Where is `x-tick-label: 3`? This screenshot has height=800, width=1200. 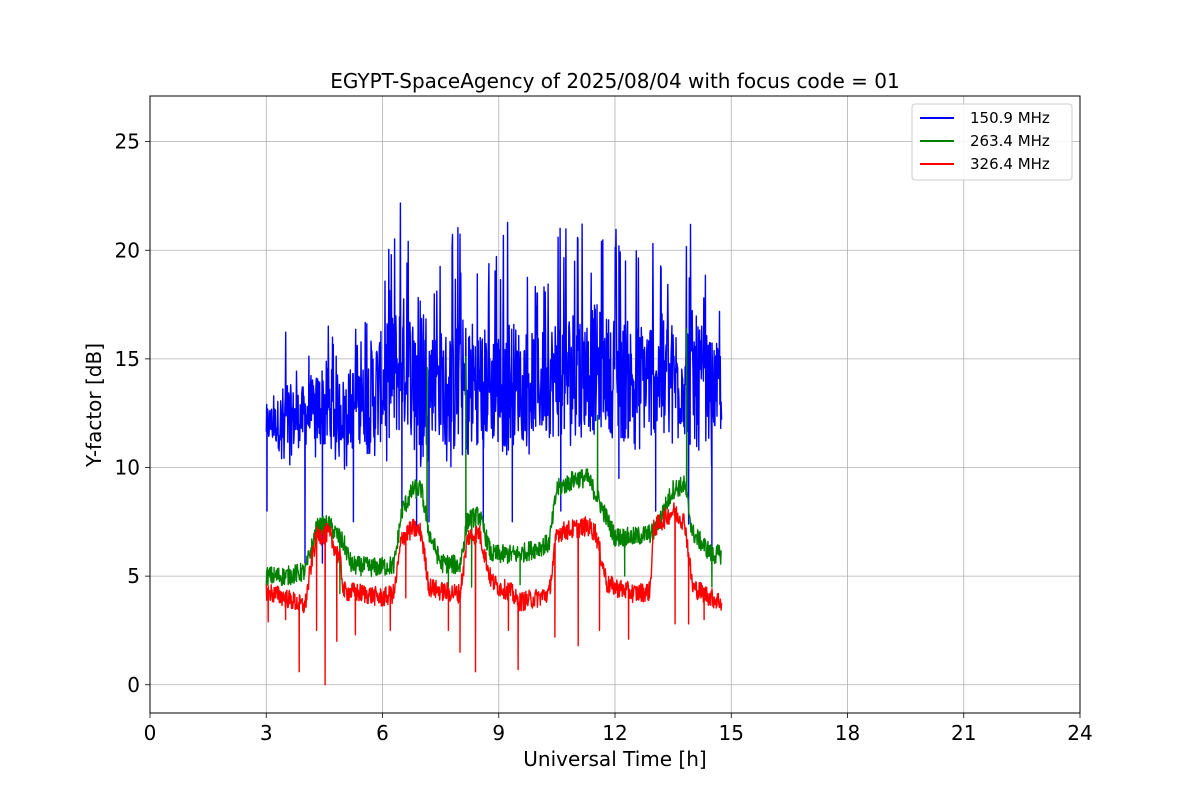 x-tick-label: 3 is located at coordinates (266, 733).